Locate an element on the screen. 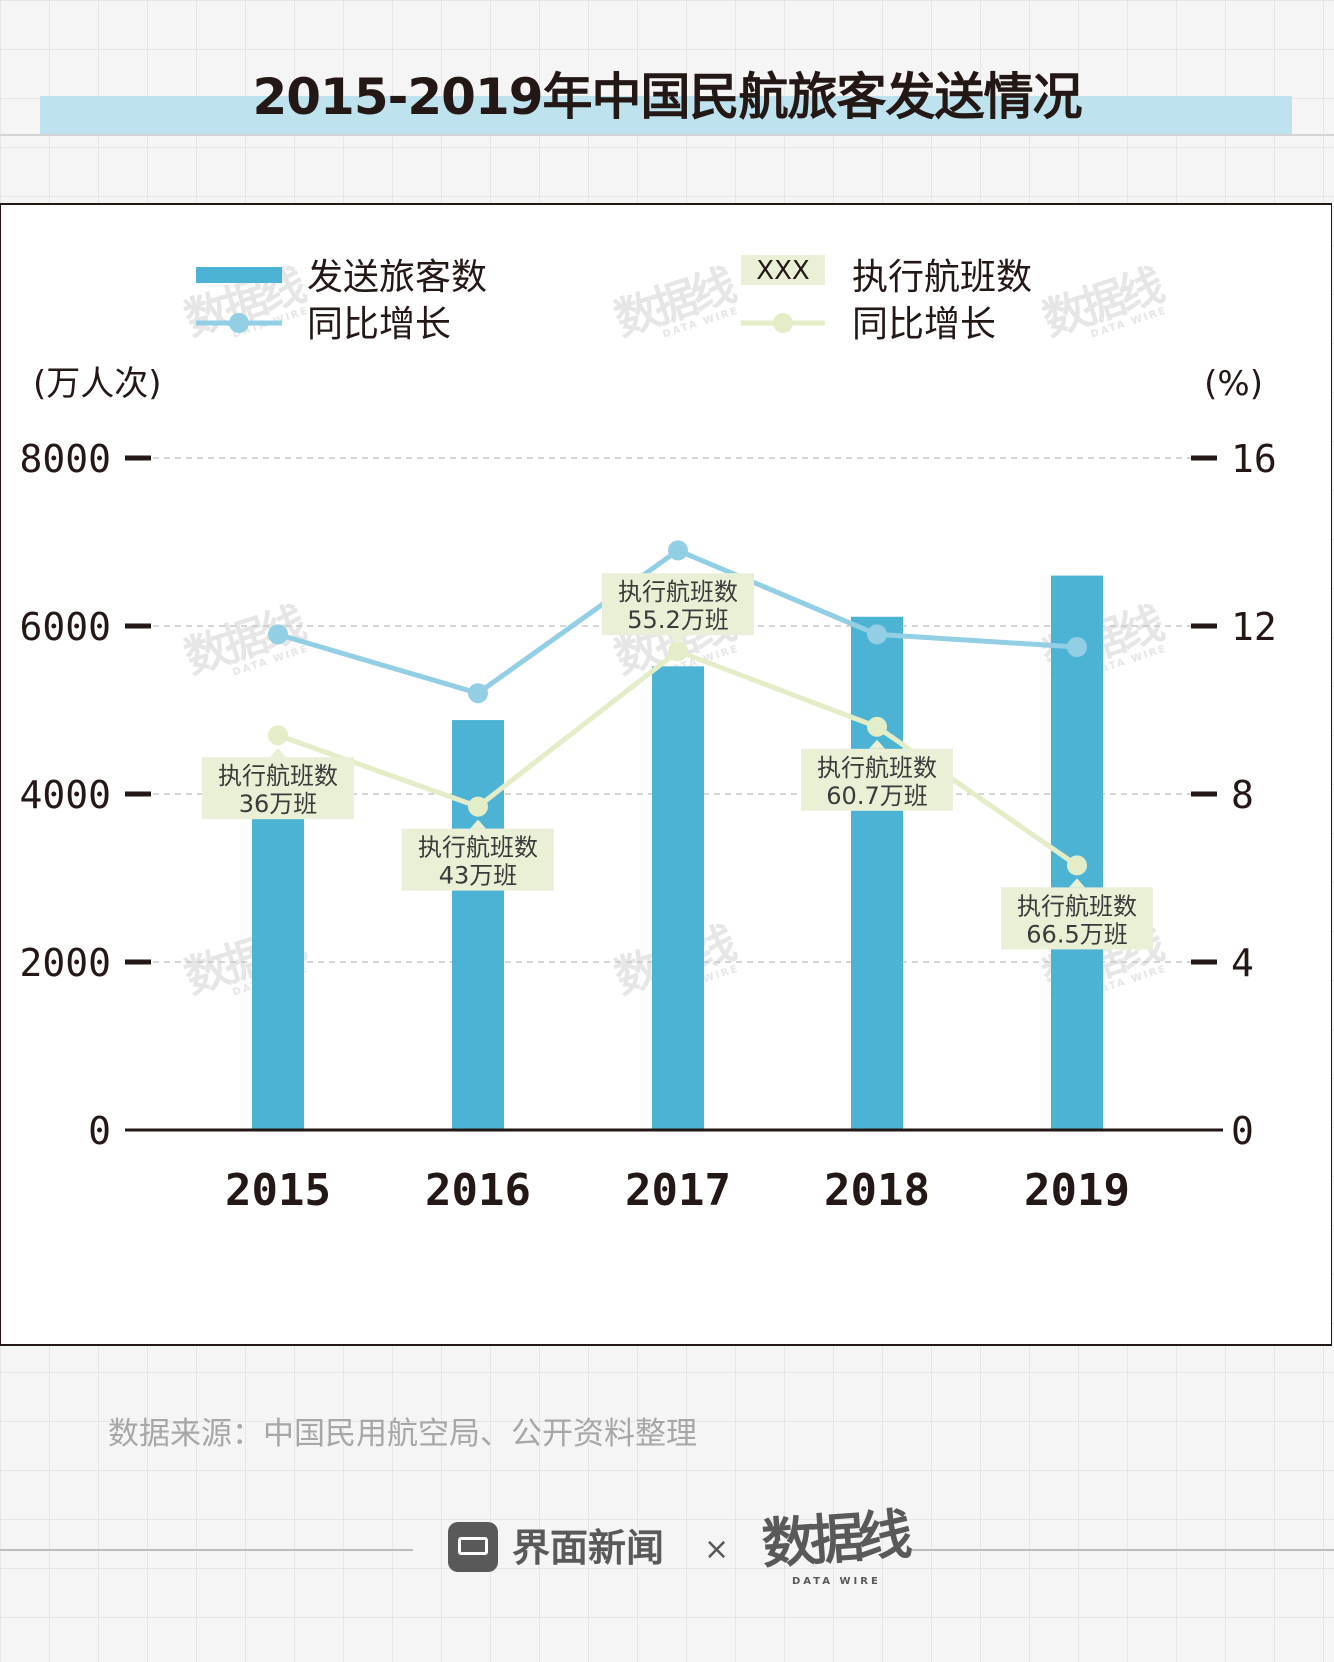  title-highlight-band is located at coordinates (666, 115).